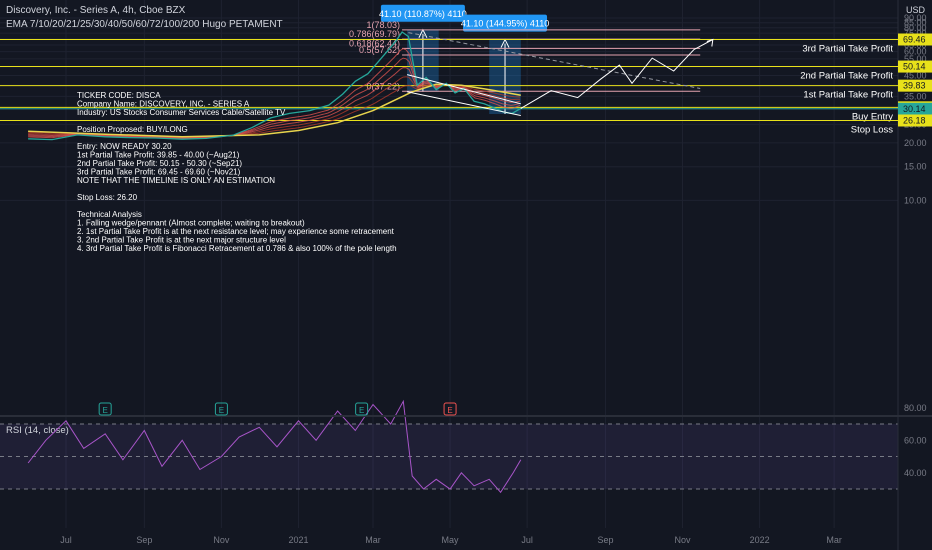 This screenshot has width=932, height=550. I want to click on level-label: Buy Entry, so click(872, 116).